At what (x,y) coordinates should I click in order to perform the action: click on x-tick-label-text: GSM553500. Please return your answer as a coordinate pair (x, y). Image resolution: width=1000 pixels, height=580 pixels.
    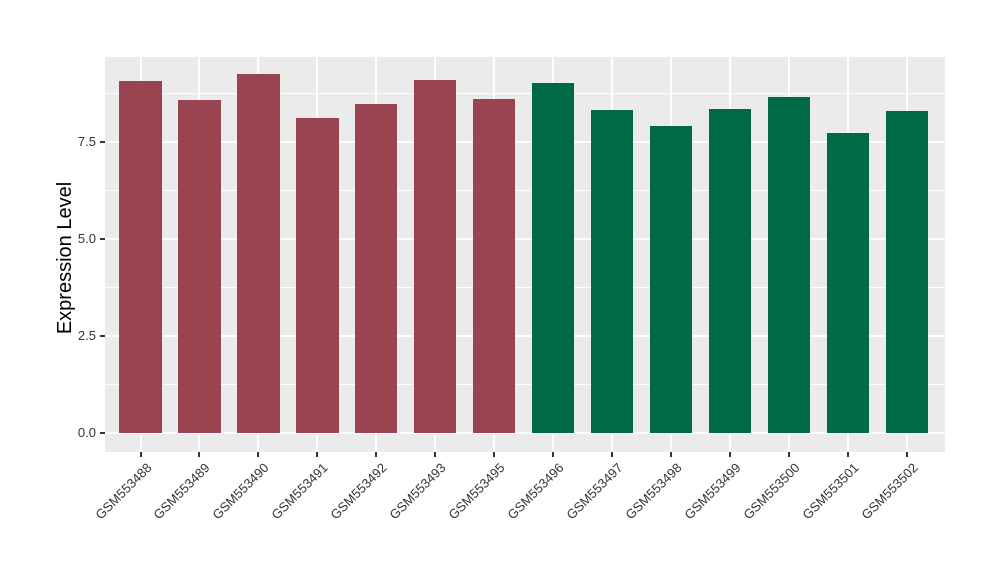
    Looking at the image, I should click on (771, 491).